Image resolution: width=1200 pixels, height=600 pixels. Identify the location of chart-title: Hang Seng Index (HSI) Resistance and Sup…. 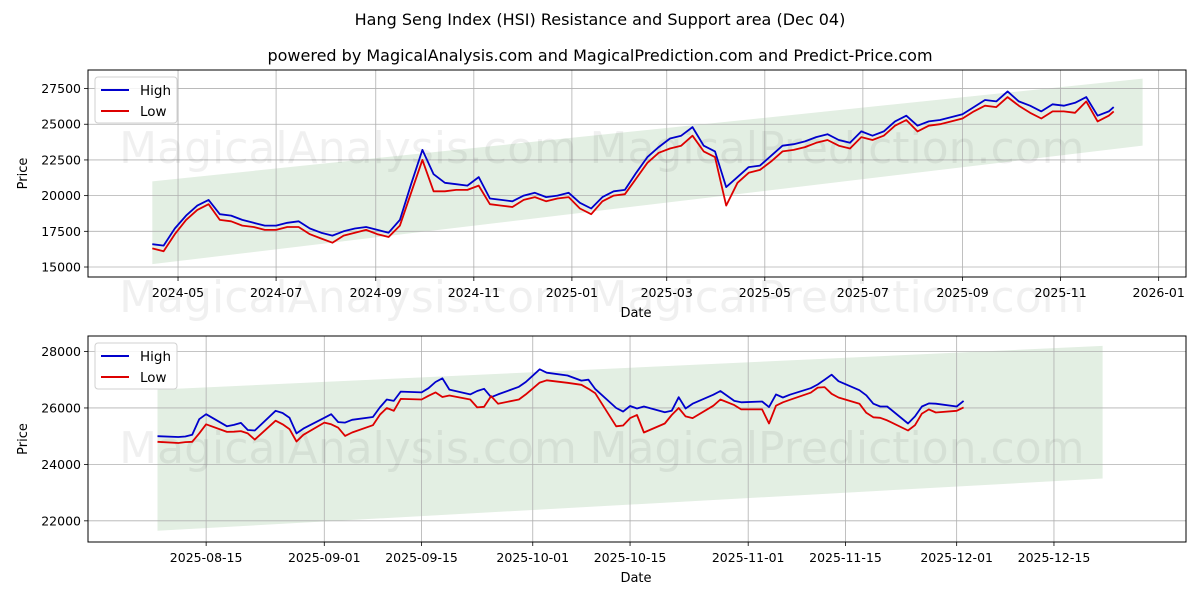
(600, 19).